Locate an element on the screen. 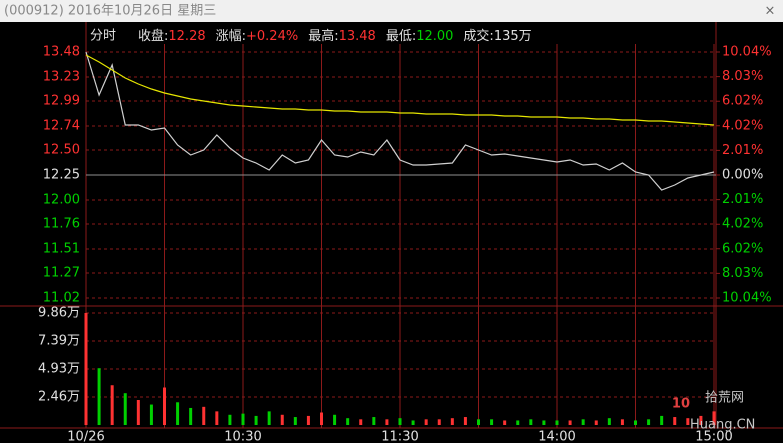 The image size is (783, 443). stats: 收盘:12.28 涨幅:+0.24% 最高:13.48 最低:12.00 成交:135万 is located at coordinates (335, 36).